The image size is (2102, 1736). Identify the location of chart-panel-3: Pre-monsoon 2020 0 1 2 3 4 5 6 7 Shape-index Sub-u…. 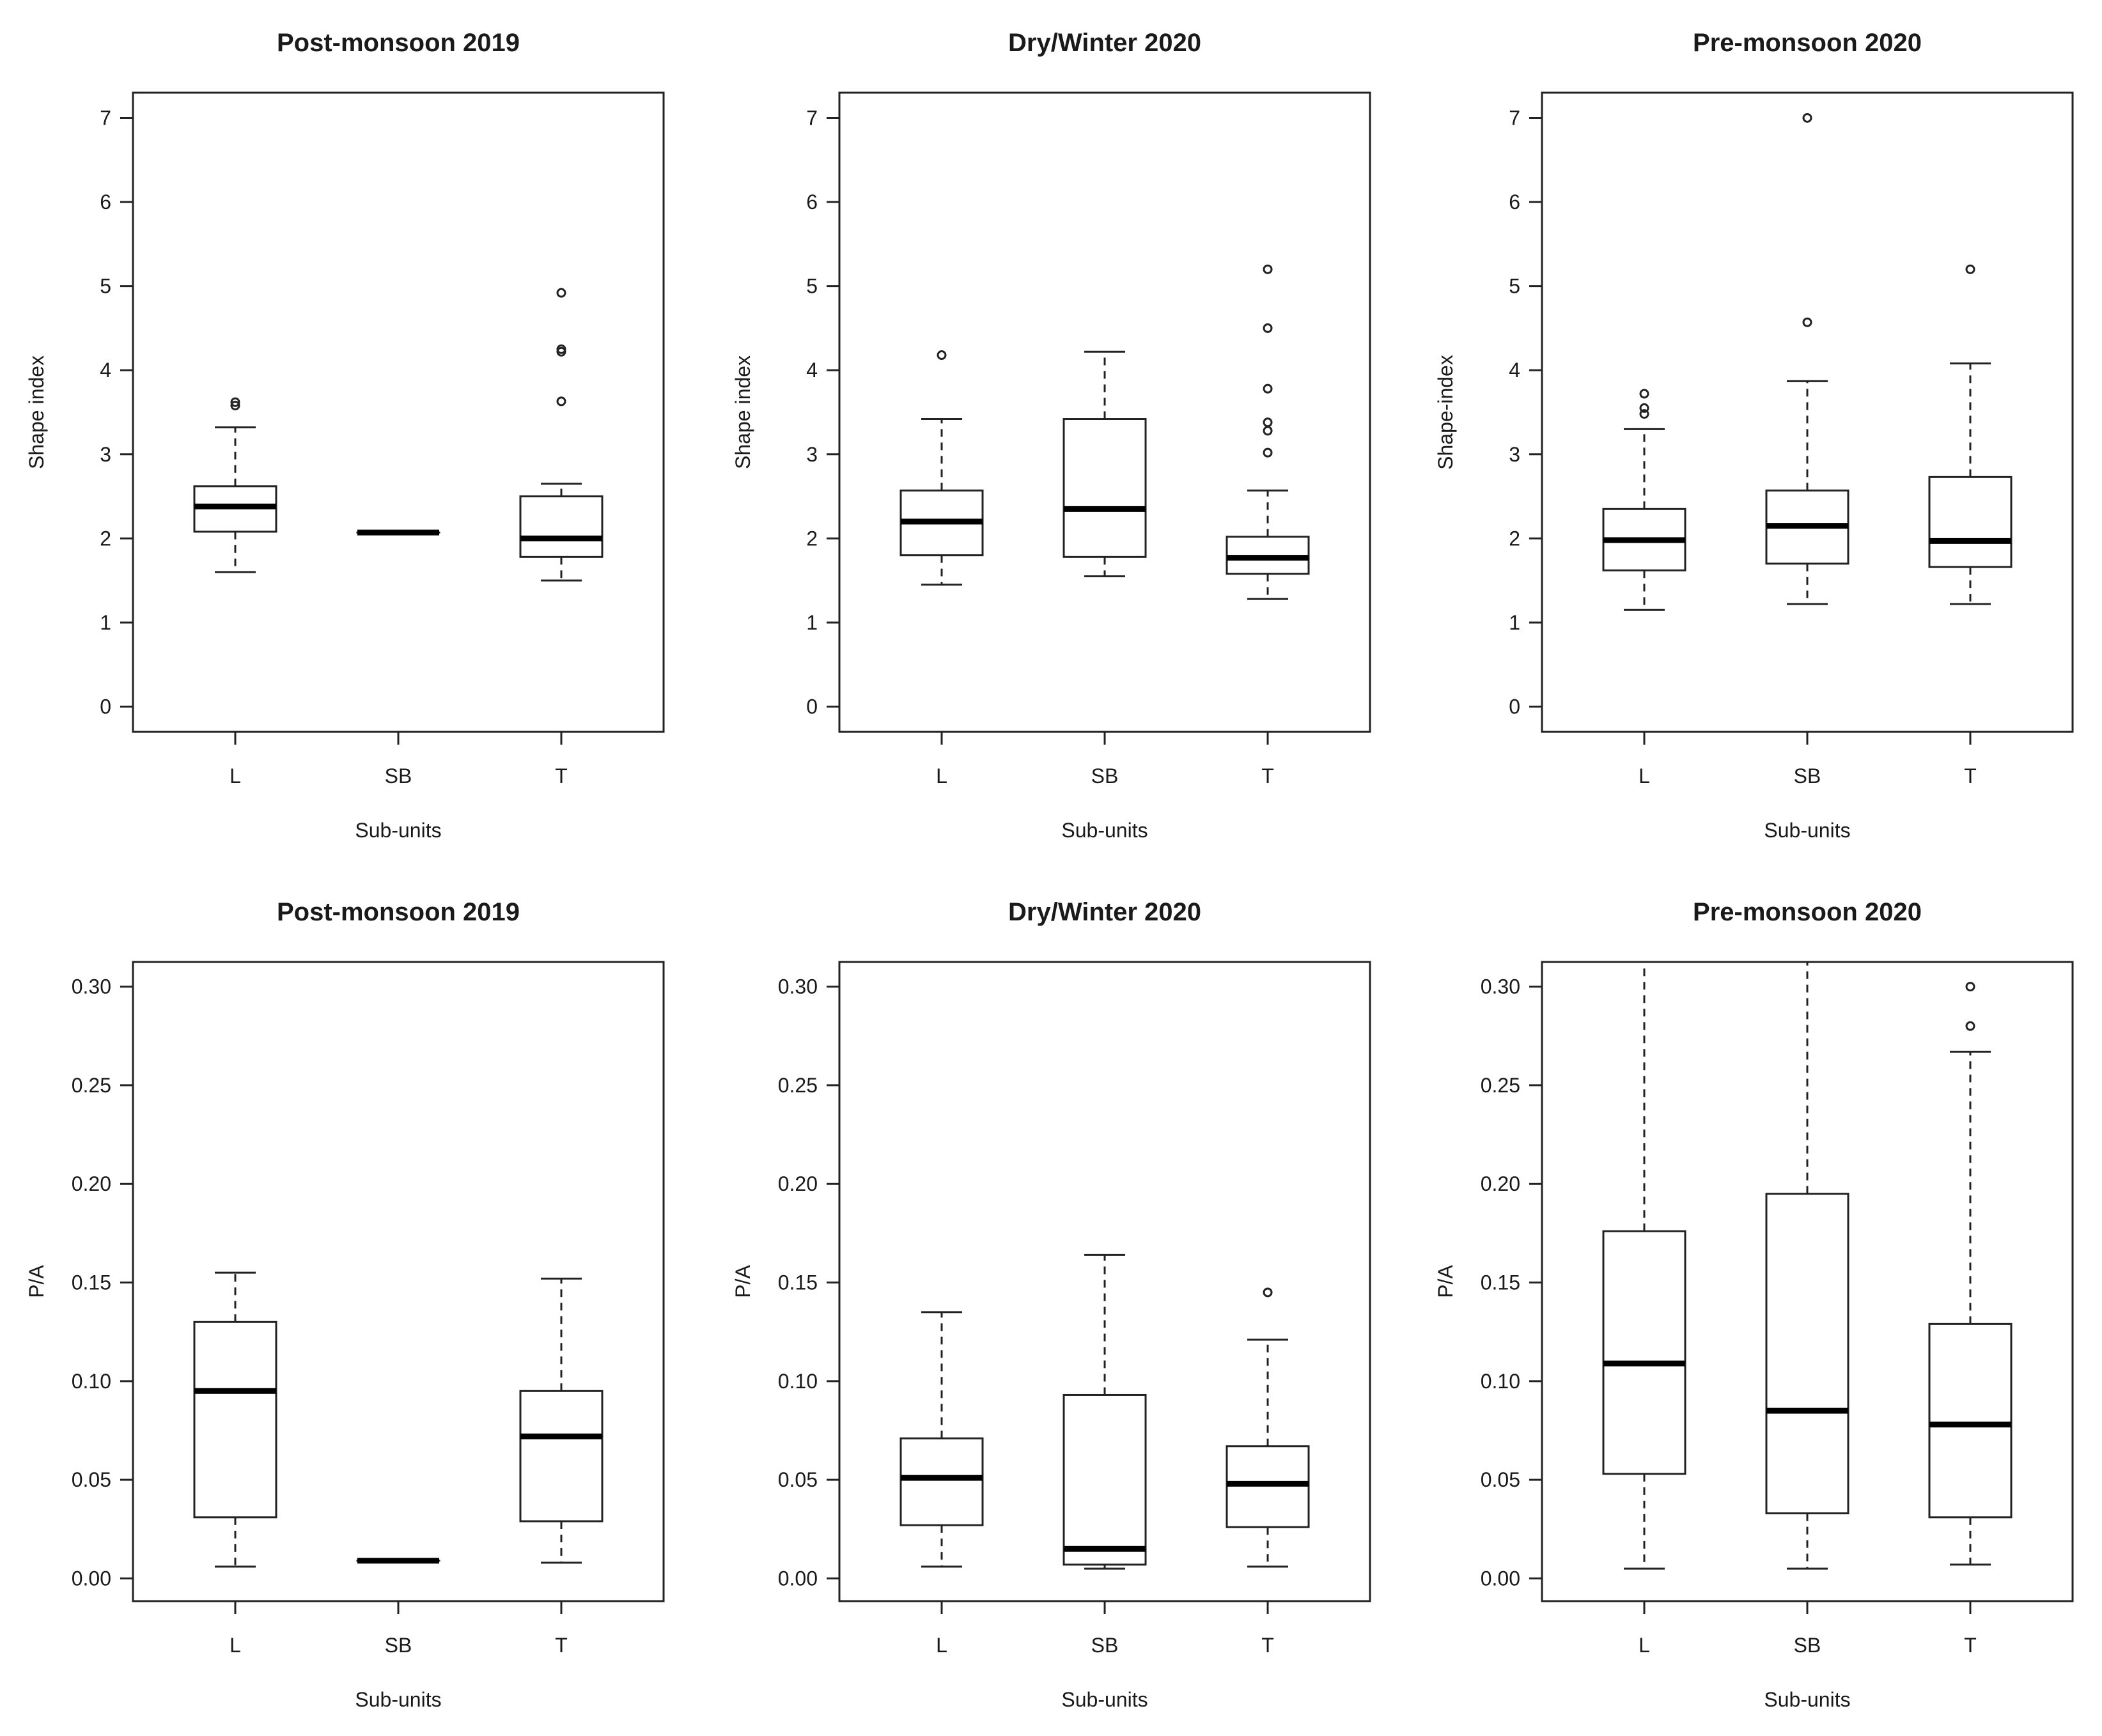
(1754, 435).